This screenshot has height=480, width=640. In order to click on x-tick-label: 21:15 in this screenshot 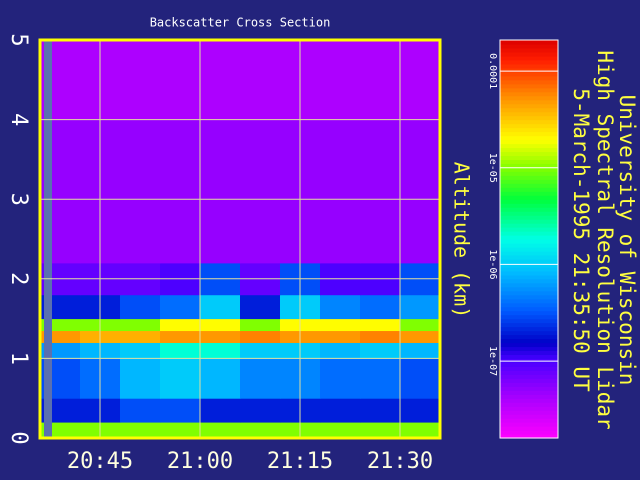, I will do `click(300, 461)`.